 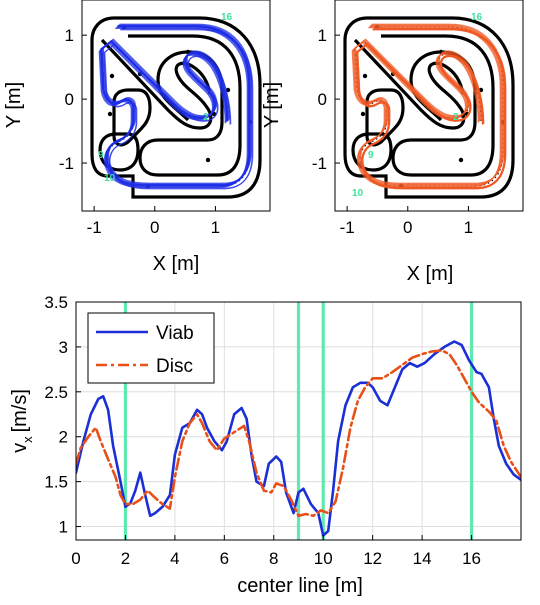 I want to click on x-tick-label: 8, so click(x=273, y=558).